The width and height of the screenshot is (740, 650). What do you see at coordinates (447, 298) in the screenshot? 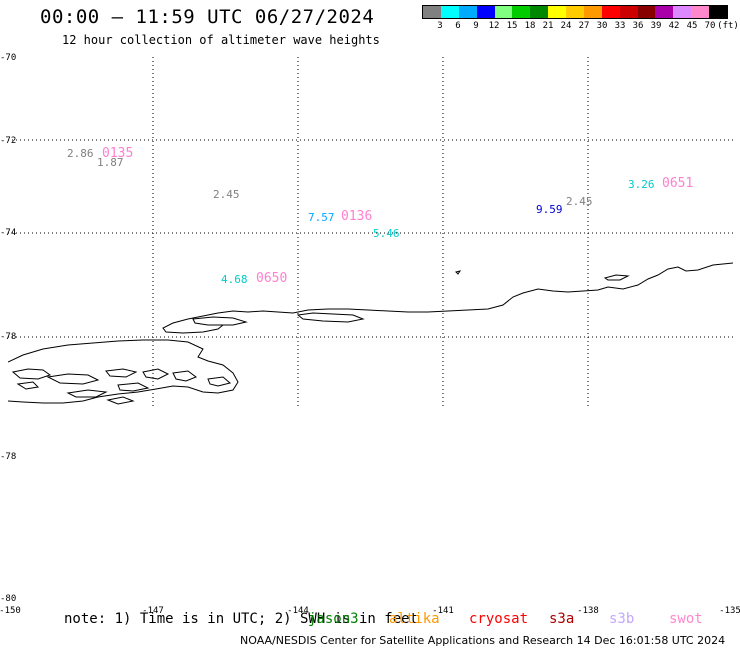
I see `ice-shelf-edge` at bounding box center [447, 298].